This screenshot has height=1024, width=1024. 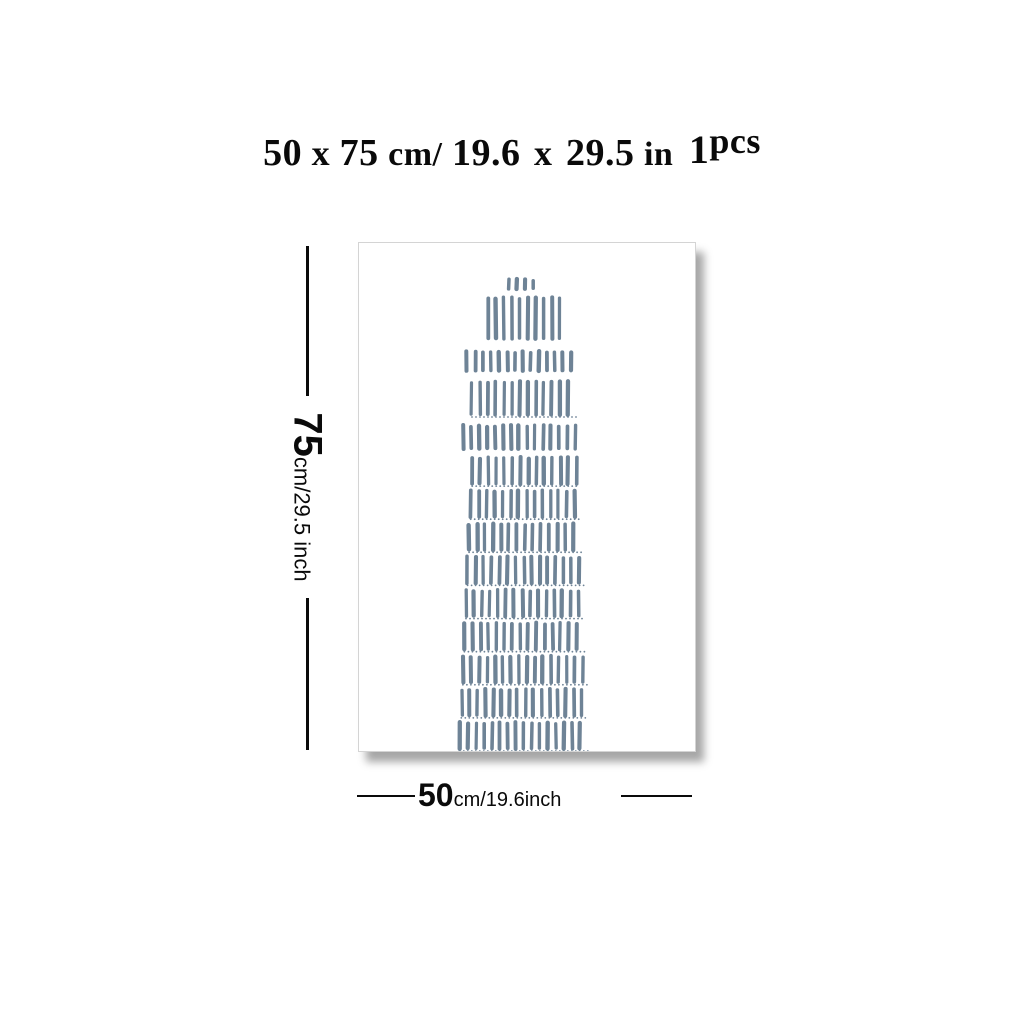 I want to click on height-dimension-line-bottom, so click(x=307, y=674).